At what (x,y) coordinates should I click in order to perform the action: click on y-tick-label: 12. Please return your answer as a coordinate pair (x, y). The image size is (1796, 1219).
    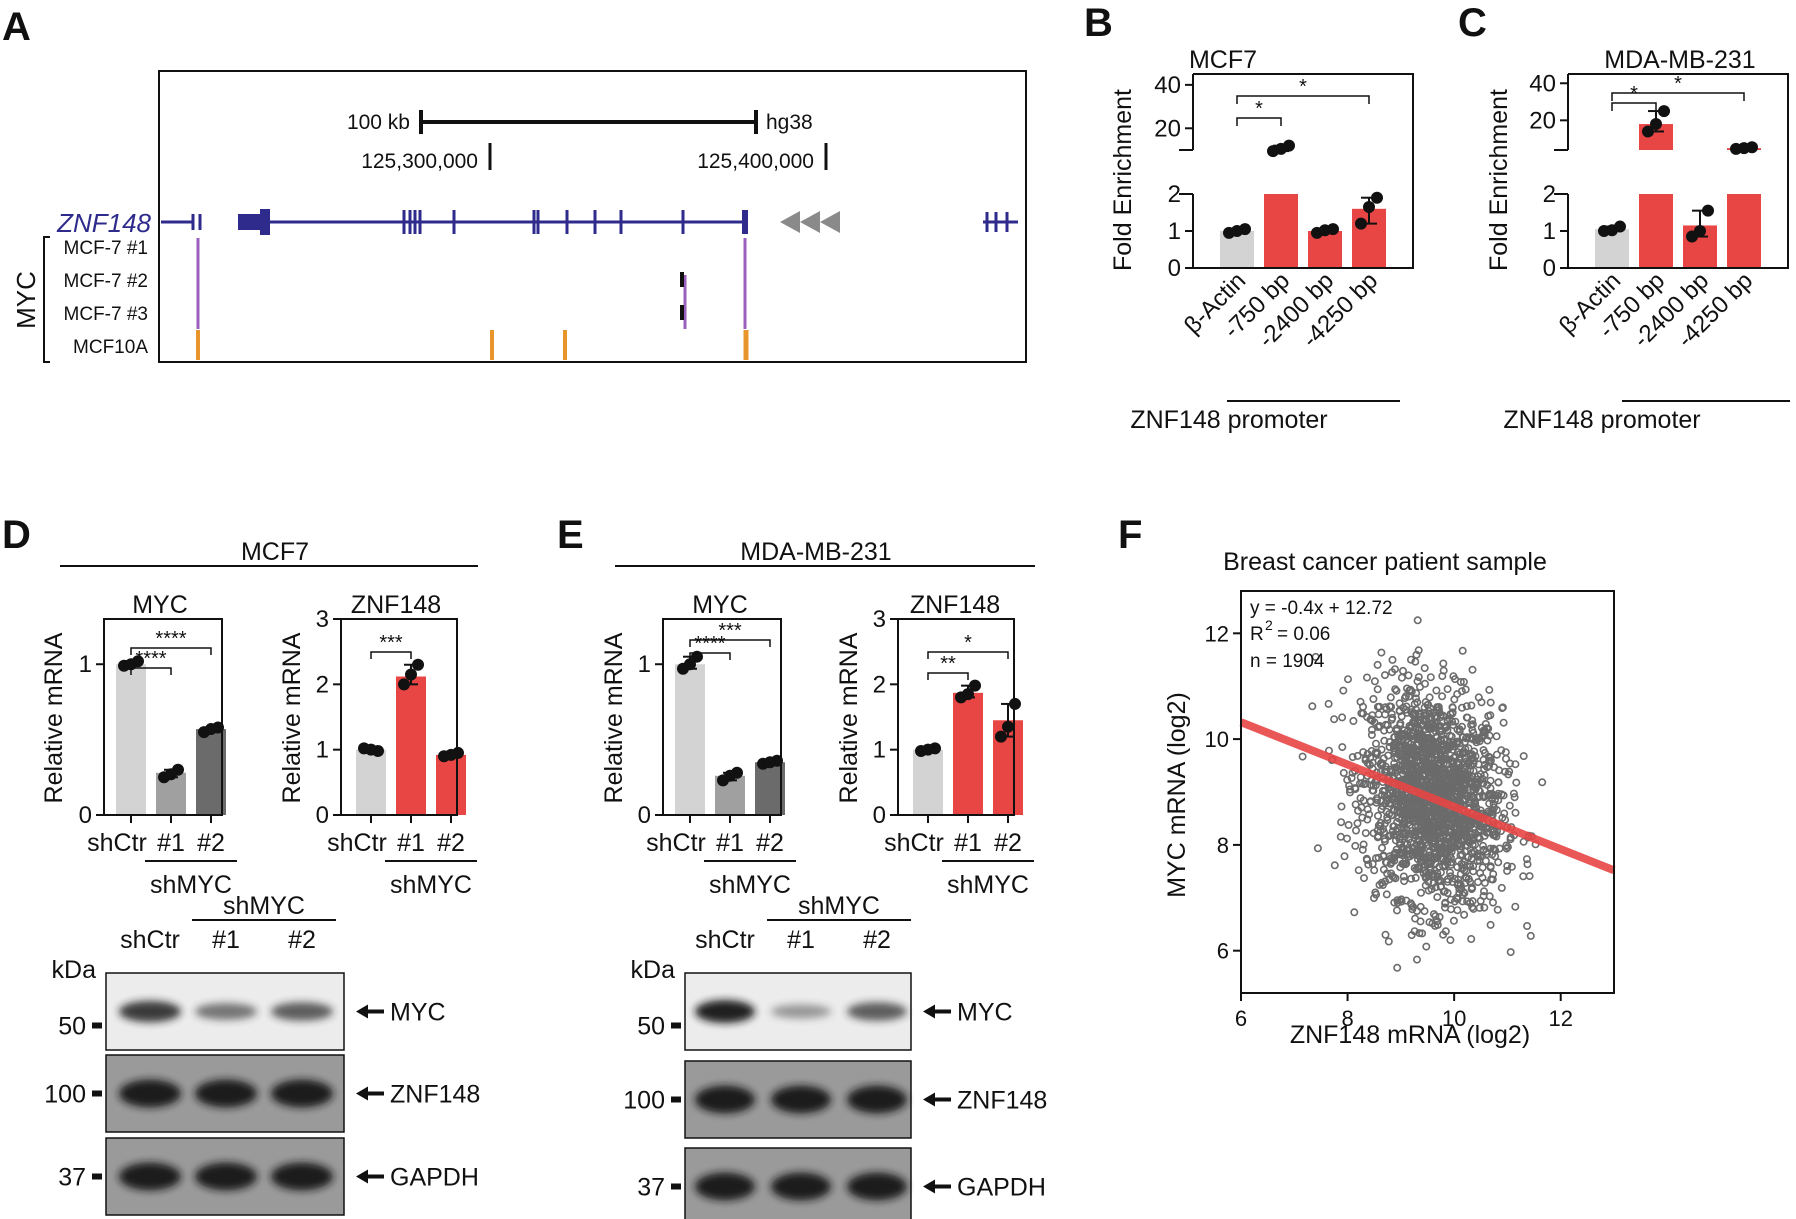
    Looking at the image, I should click on (1217, 633).